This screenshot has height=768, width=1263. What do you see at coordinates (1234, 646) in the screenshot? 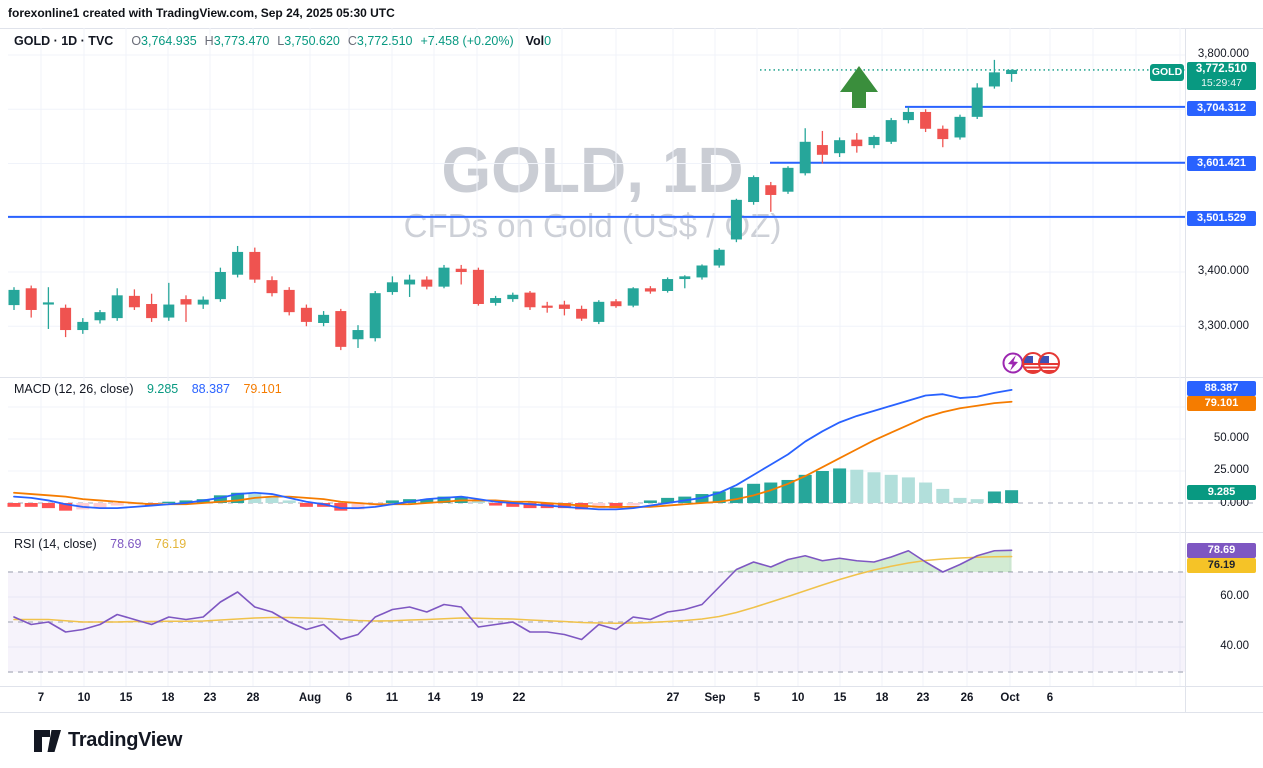
I see `rsi-axis-label: 40.00` at bounding box center [1234, 646].